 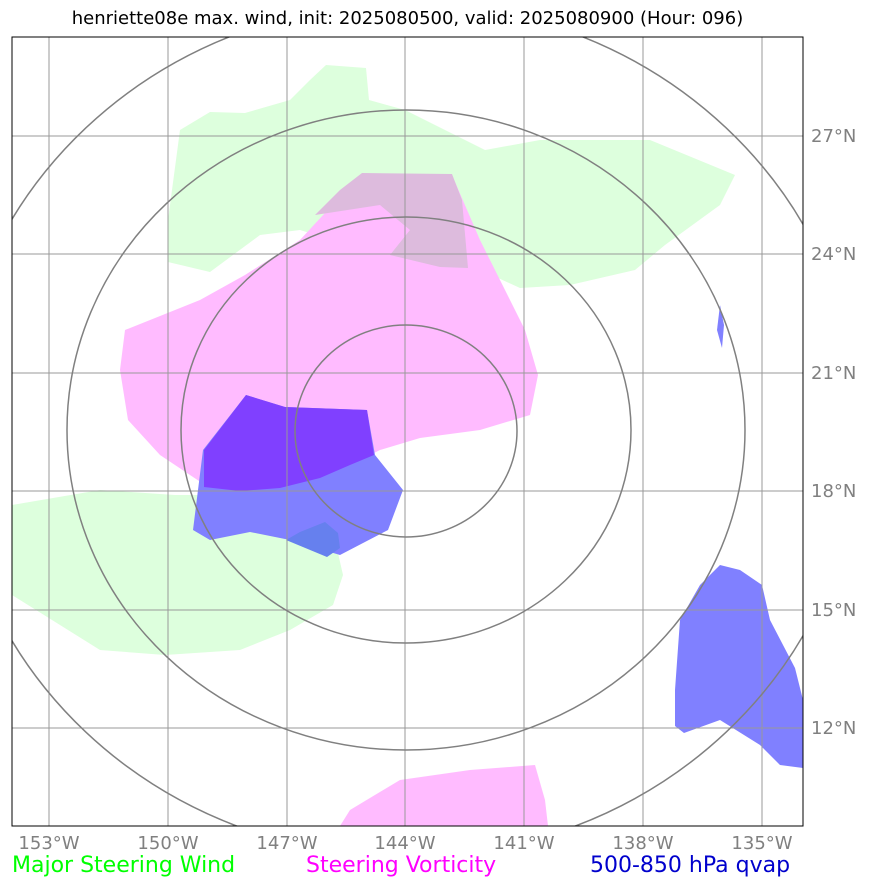 I want to click on lon-label-147w: 147°W, so click(x=286, y=843).